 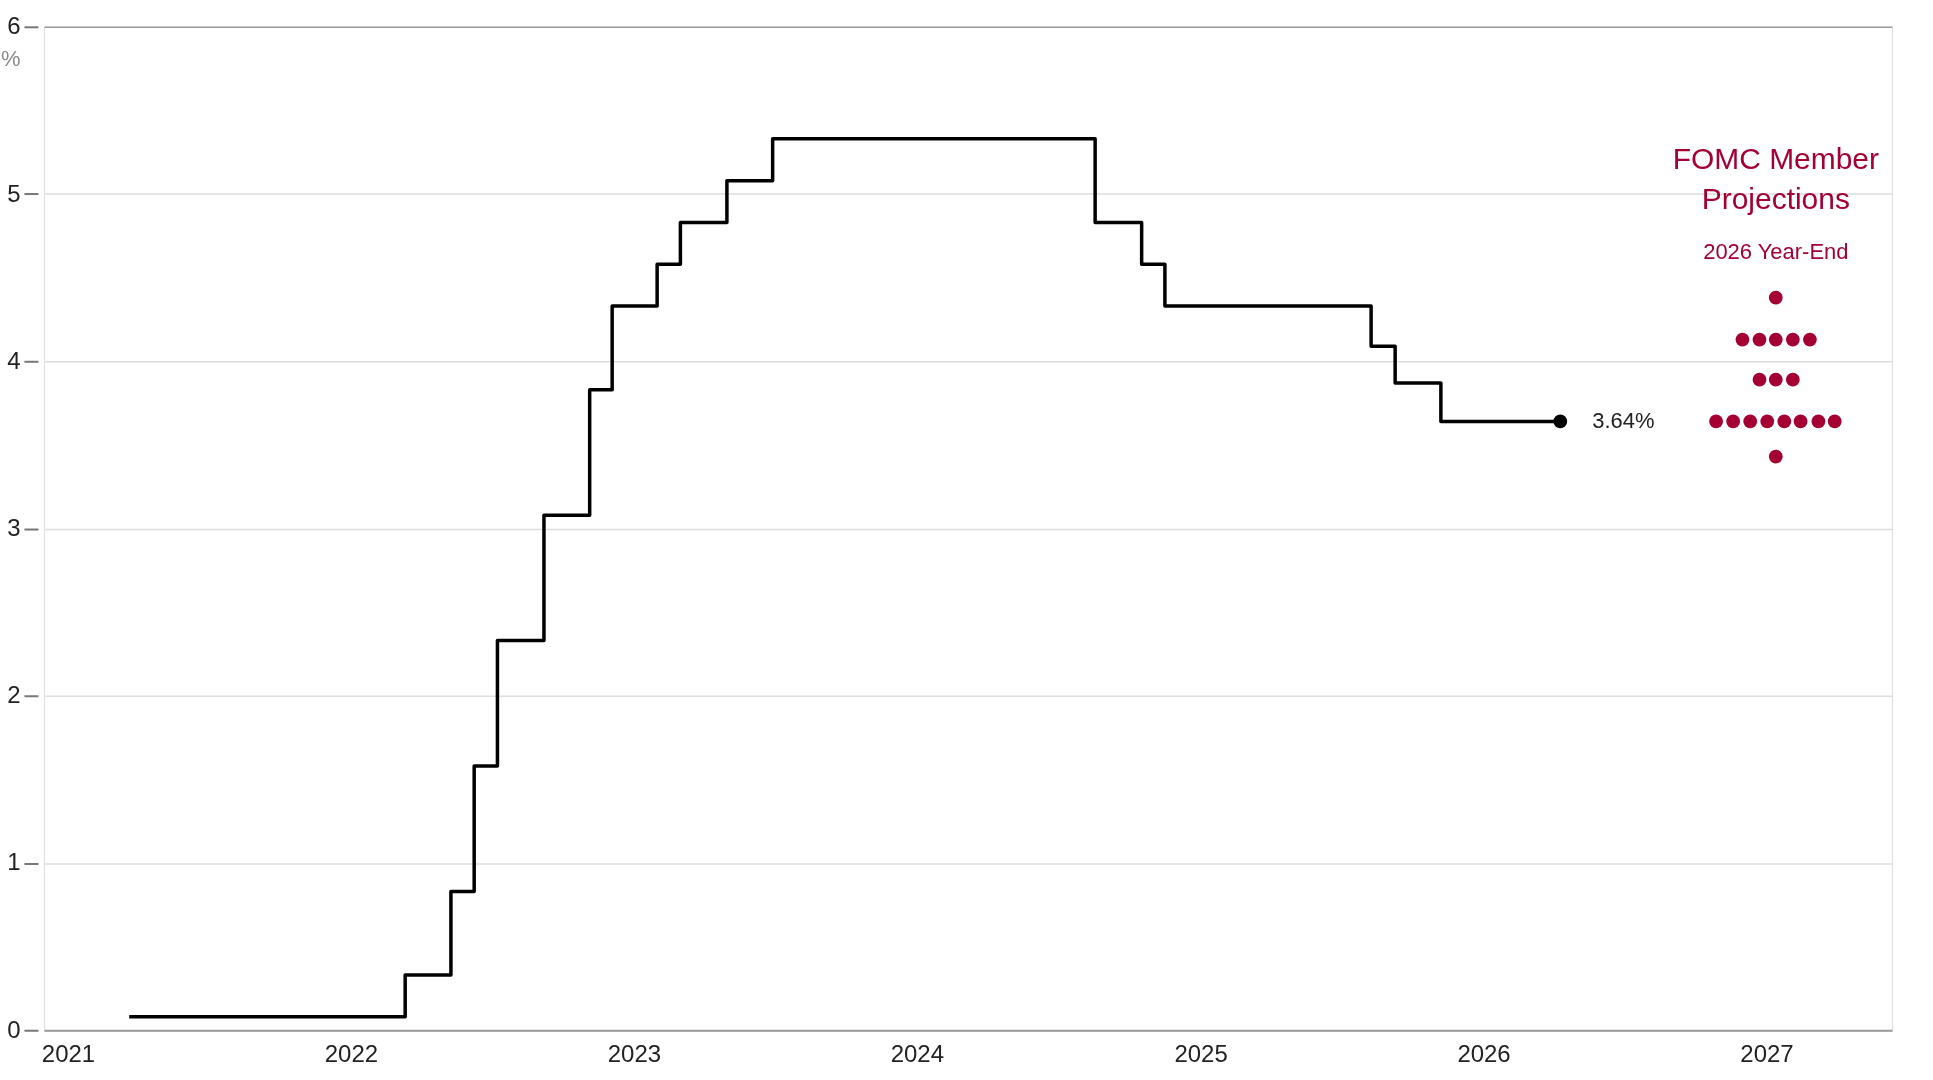 What do you see at coordinates (351, 1053) in the screenshot?
I see `x-tick-label: 2022` at bounding box center [351, 1053].